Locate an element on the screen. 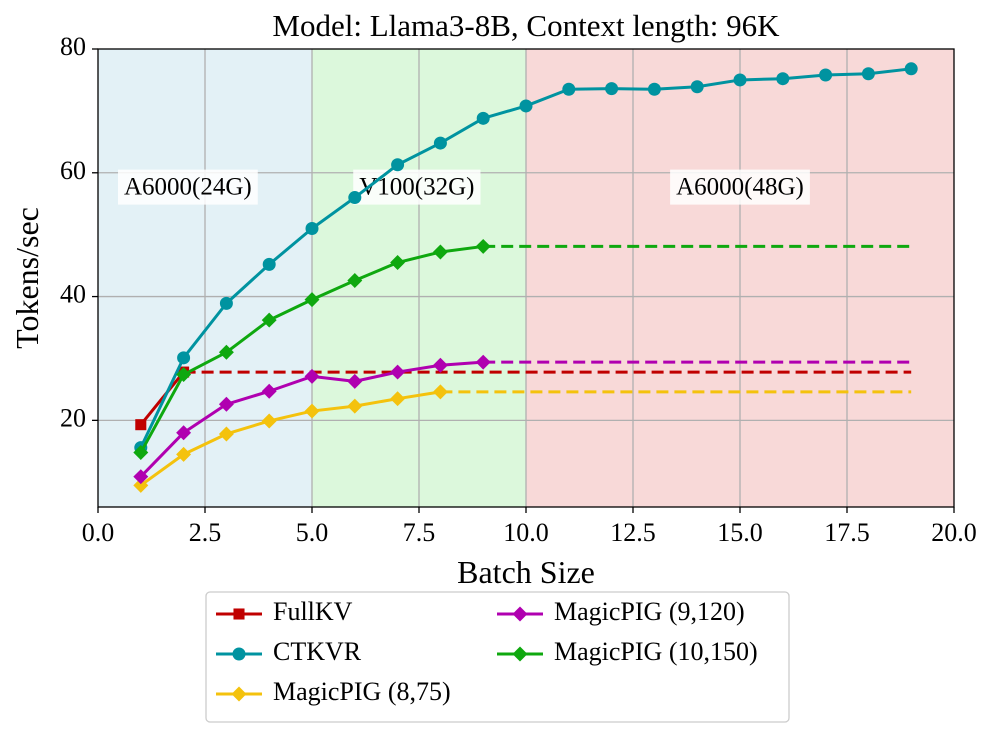 The height and width of the screenshot is (737, 996). x-tick-label: 20.0 is located at coordinates (954, 532).